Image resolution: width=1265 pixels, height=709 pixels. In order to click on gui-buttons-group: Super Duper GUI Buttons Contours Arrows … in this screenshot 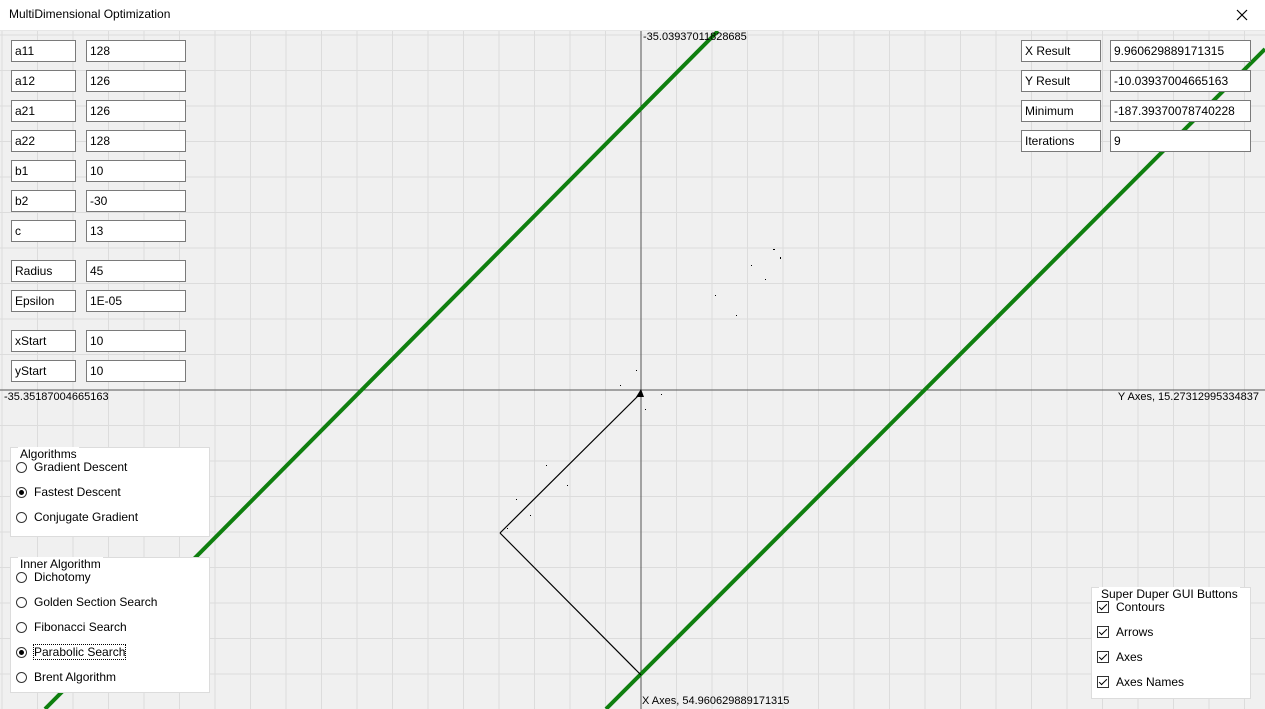, I will do `click(1171, 643)`.